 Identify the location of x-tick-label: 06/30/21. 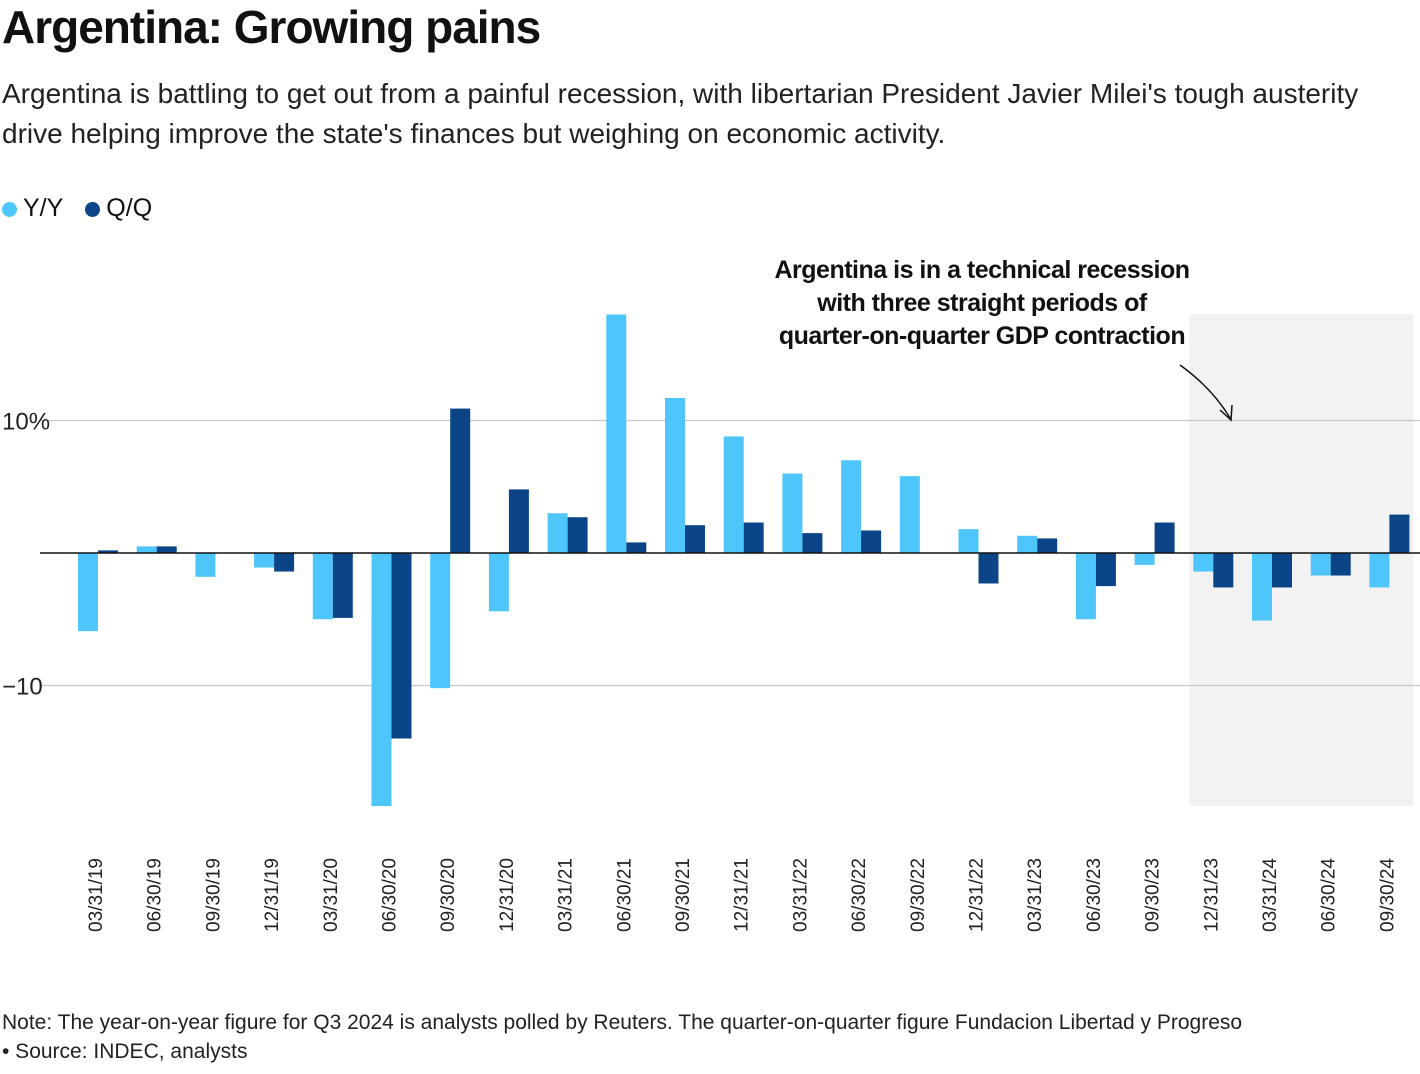
(624, 895).